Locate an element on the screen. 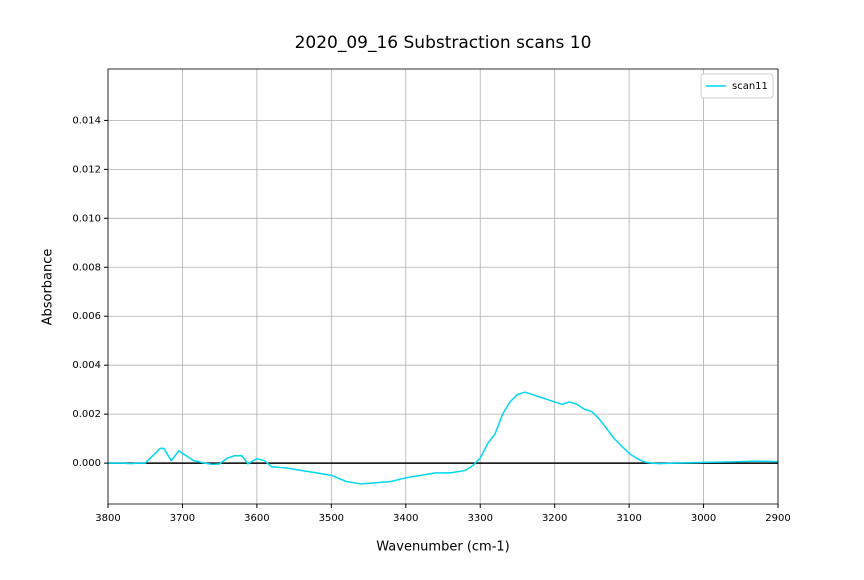 The image size is (864, 580). legend-label: scan11 is located at coordinates (750, 86).